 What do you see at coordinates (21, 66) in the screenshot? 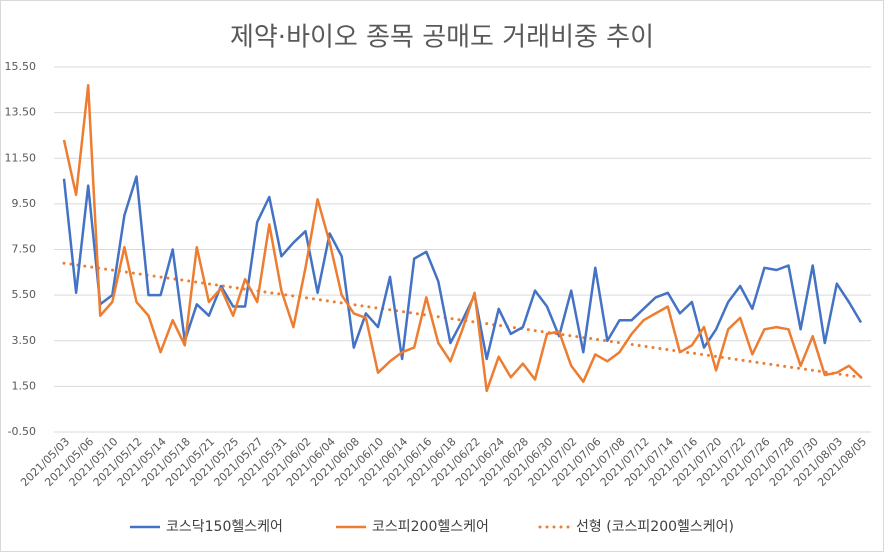
I see `y-tick-label: 15.50` at bounding box center [21, 66].